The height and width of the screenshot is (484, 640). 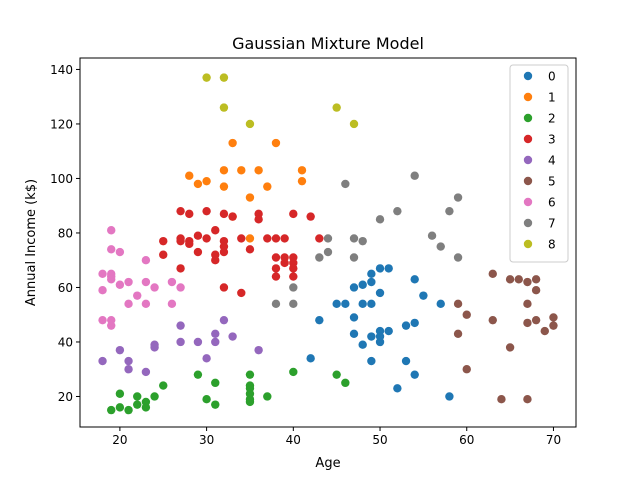 What do you see at coordinates (328, 43) in the screenshot?
I see `chart-title: Gaussian Mixture Model` at bounding box center [328, 43].